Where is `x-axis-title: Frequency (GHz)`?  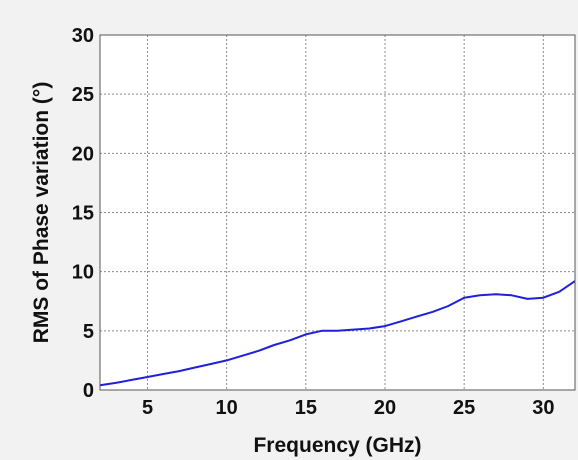
x-axis-title: Frequency (GHz) is located at coordinates (337, 445).